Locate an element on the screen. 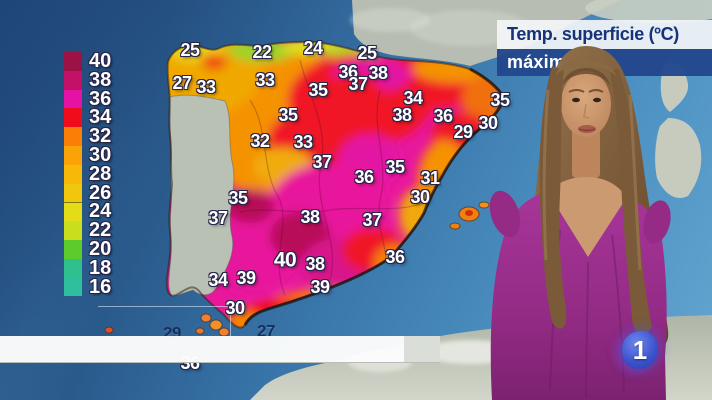 The height and width of the screenshot is (400, 712). temperature-legend: 40 38 36 34 32 30 28 26 24 22 20 18 16 is located at coordinates (88, 174).